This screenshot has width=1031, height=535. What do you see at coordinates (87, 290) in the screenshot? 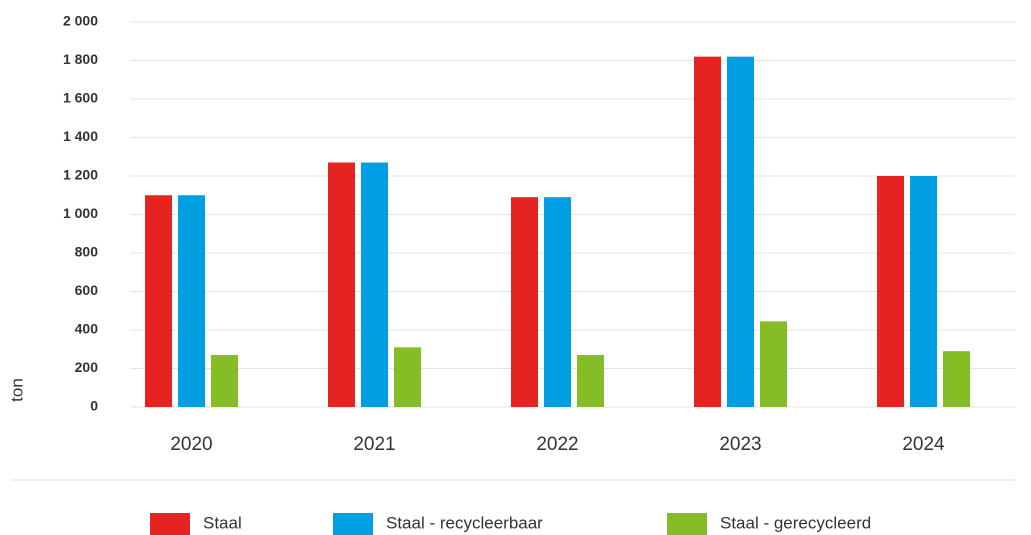
I see `y-tick-label: 600` at bounding box center [87, 290].